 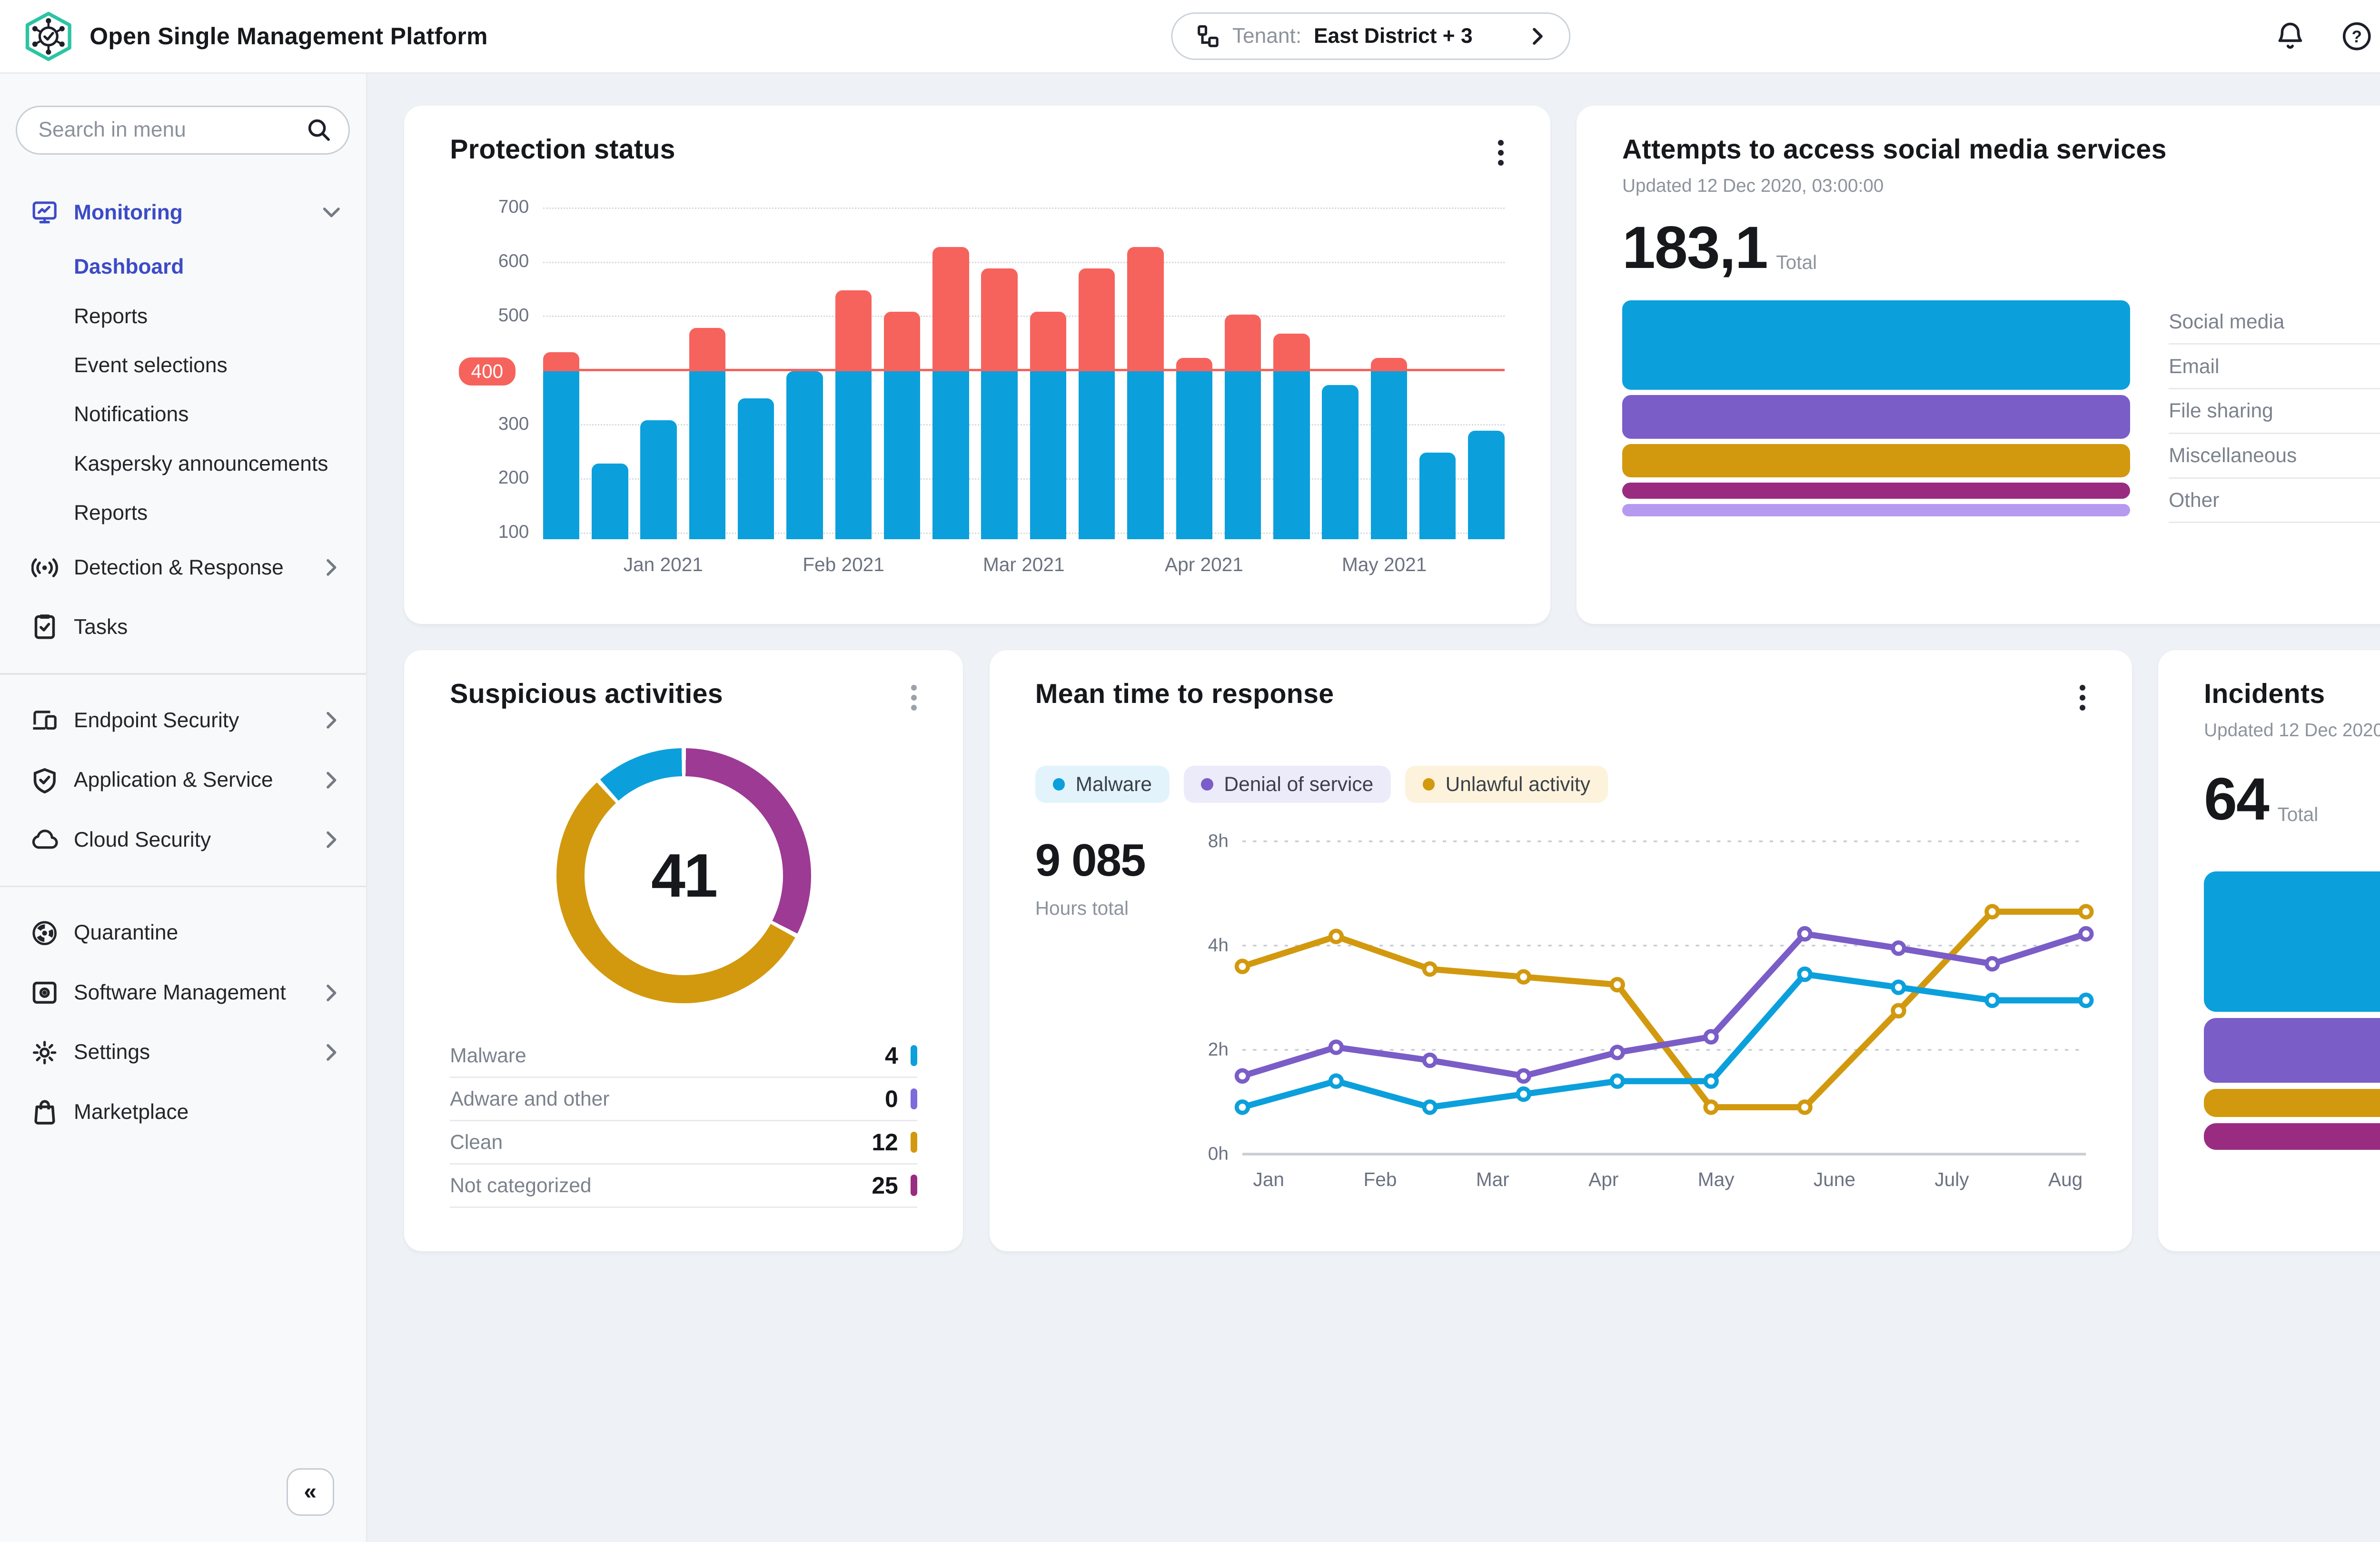 What do you see at coordinates (1716, 1179) in the screenshot?
I see `x-tick-label: May` at bounding box center [1716, 1179].